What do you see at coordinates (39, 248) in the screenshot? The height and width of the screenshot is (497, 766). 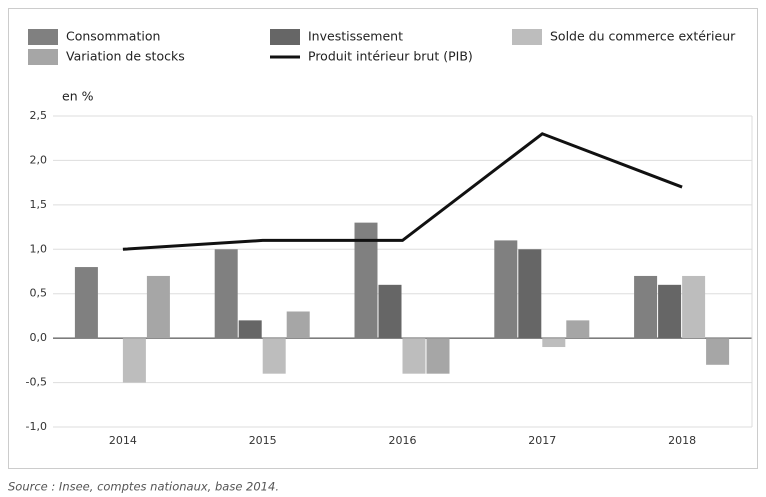 I see `y-tick-label: 1,0` at bounding box center [39, 248].